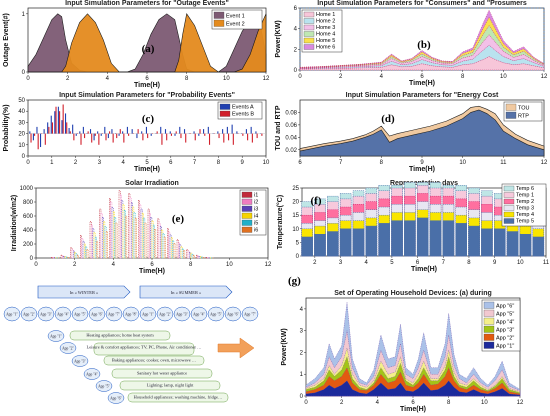 Image resolution: width=550 pixels, height=416 pixels. I want to click on bar-i1, so click(139, 229).